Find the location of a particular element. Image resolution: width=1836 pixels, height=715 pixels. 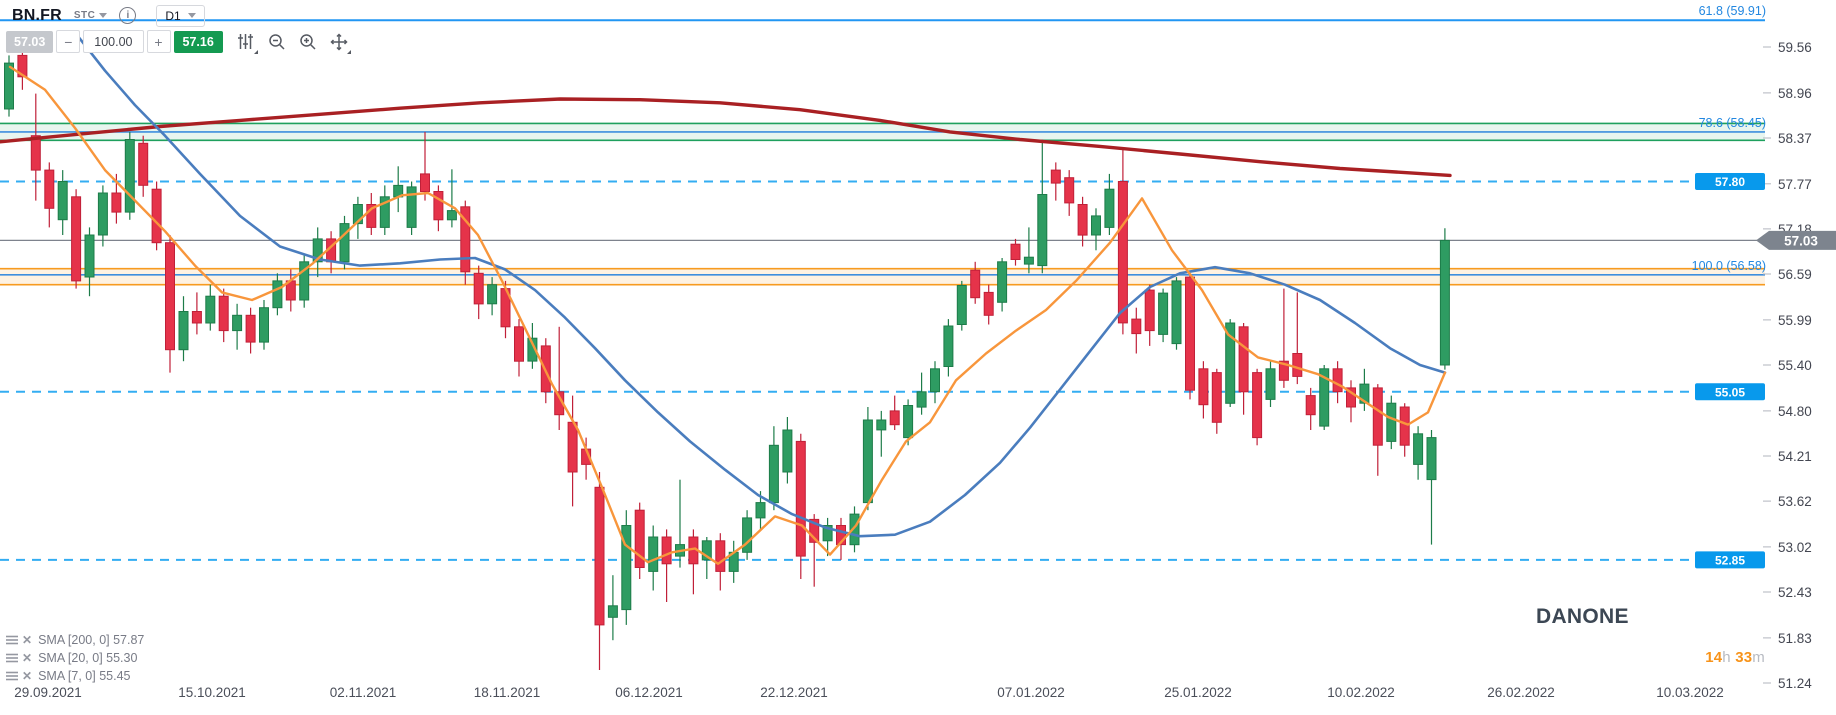

current-price-badge: 57.03 is located at coordinates (1796, 240).